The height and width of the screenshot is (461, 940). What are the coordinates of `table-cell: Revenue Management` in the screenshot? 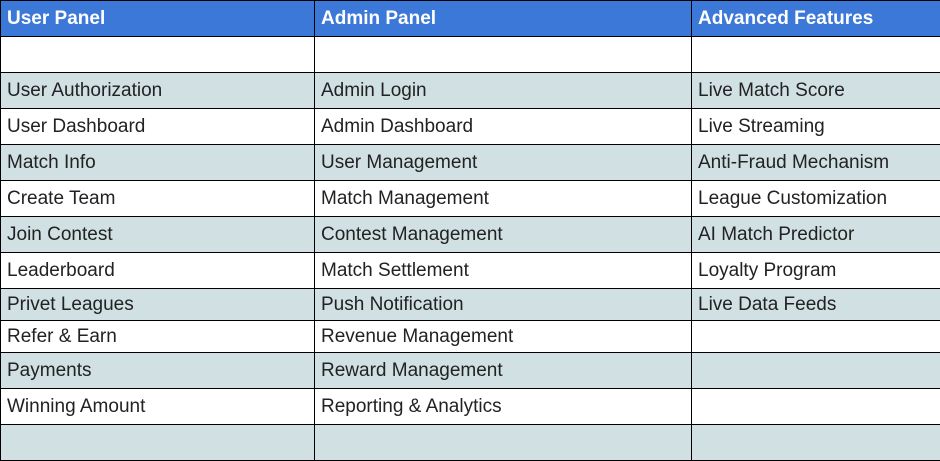 It's located at (503, 336).